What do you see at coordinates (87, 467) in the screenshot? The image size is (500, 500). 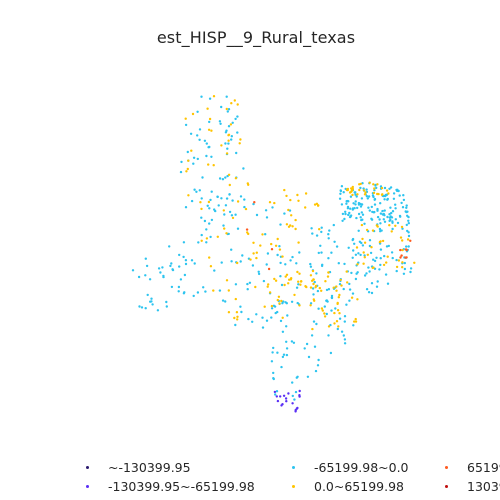 I see `legend-swatch` at bounding box center [87, 467].